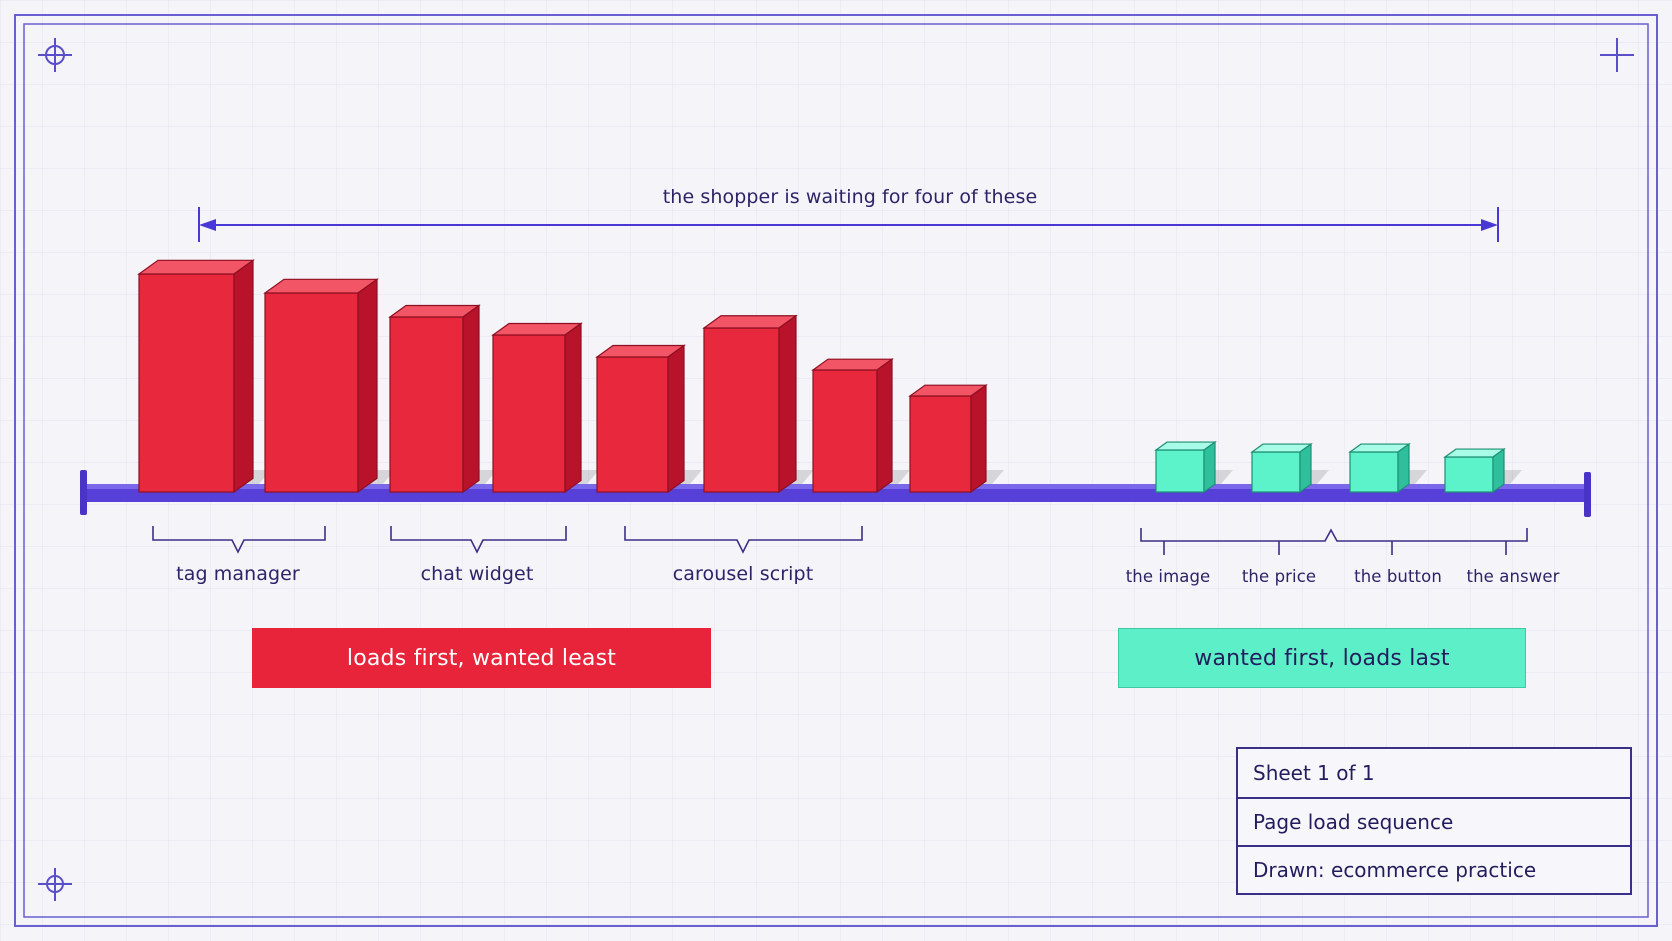  Describe the element at coordinates (238, 574) in the screenshot. I see `group-label-tag-manager: tag manager` at that location.